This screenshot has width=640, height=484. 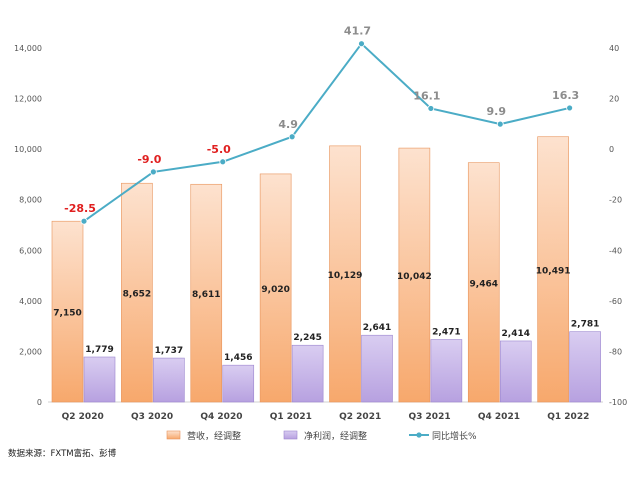 What do you see at coordinates (585, 325) in the screenshot?
I see `profit-bar-label: 2,781` at bounding box center [585, 325].